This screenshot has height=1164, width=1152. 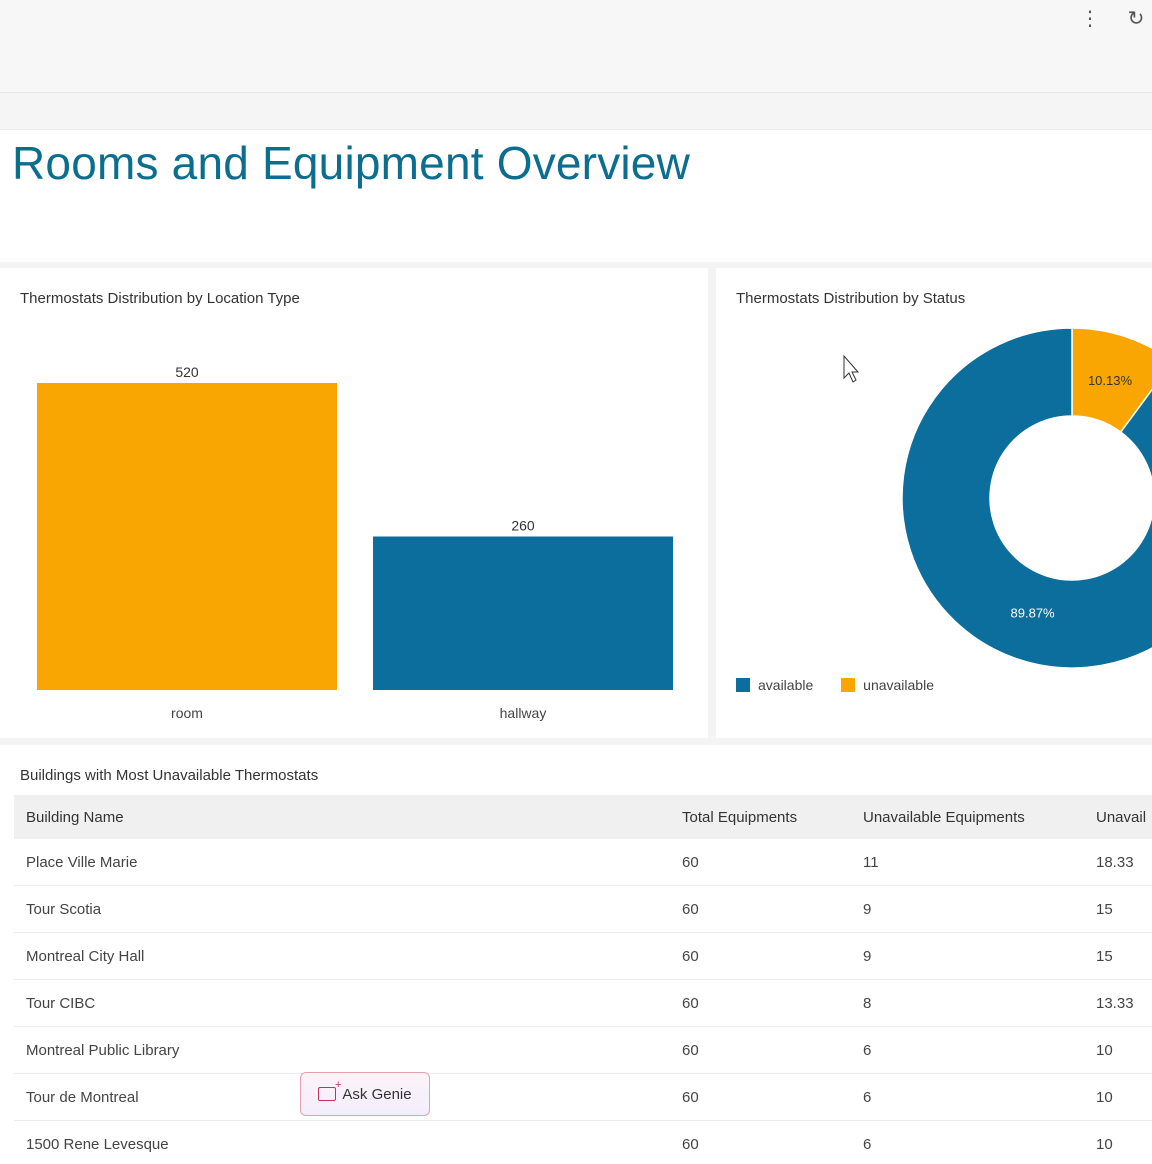 I want to click on table-row: Tour CIBC 60 8 13.33, so click(x=583, y=1003).